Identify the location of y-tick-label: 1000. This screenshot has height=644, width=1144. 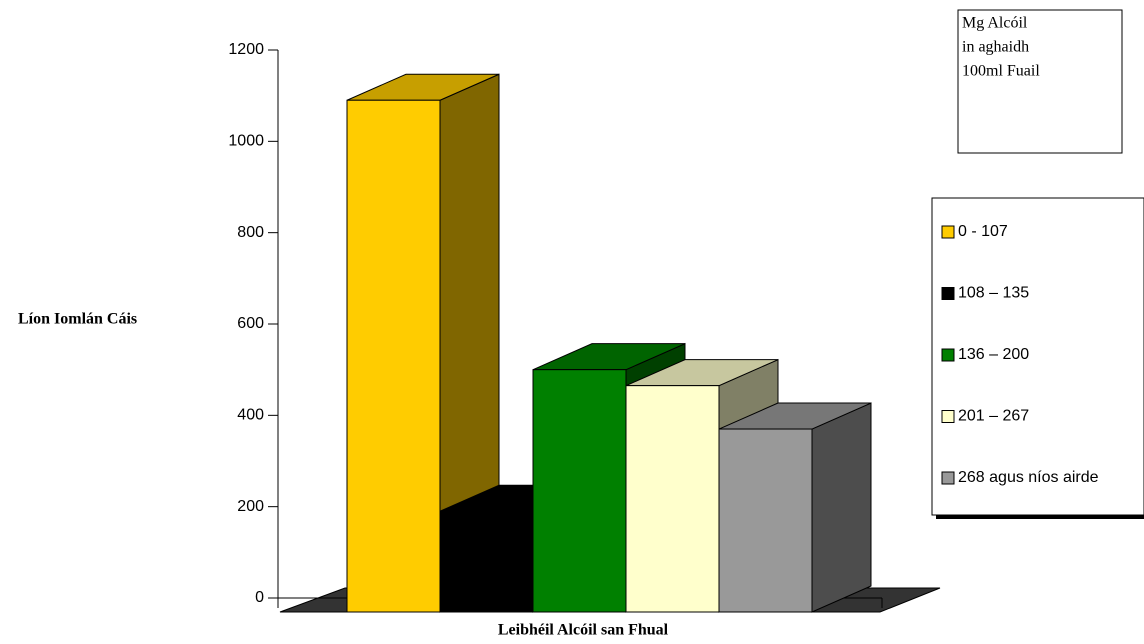
(246, 141).